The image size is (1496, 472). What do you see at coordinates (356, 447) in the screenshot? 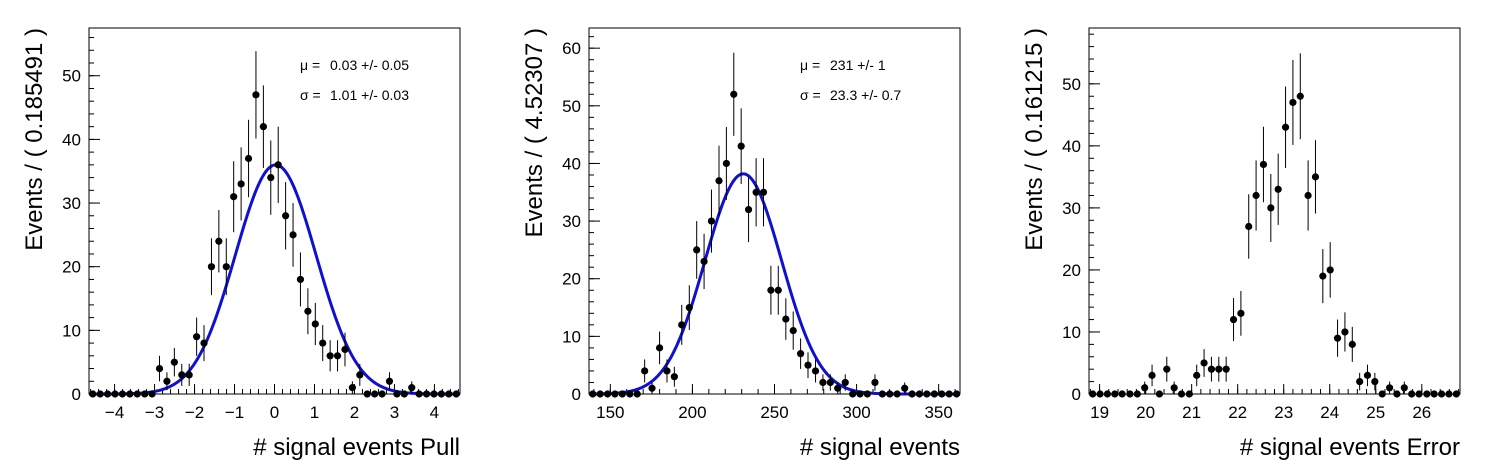
I see `x-axis-title: # signal events Pull` at bounding box center [356, 447].